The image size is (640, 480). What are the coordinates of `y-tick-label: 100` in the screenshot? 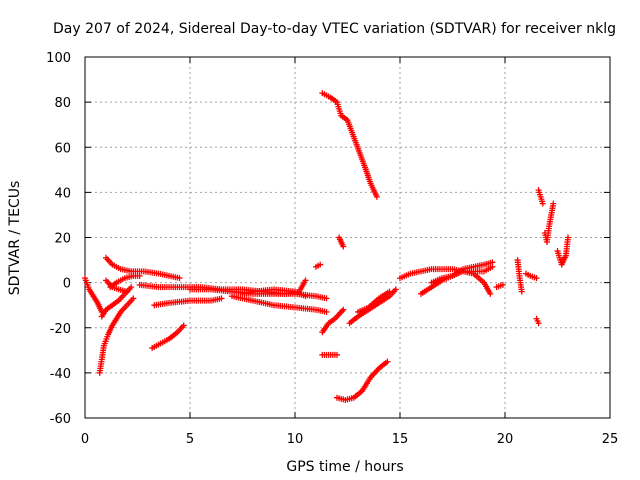 It's located at (58, 58).